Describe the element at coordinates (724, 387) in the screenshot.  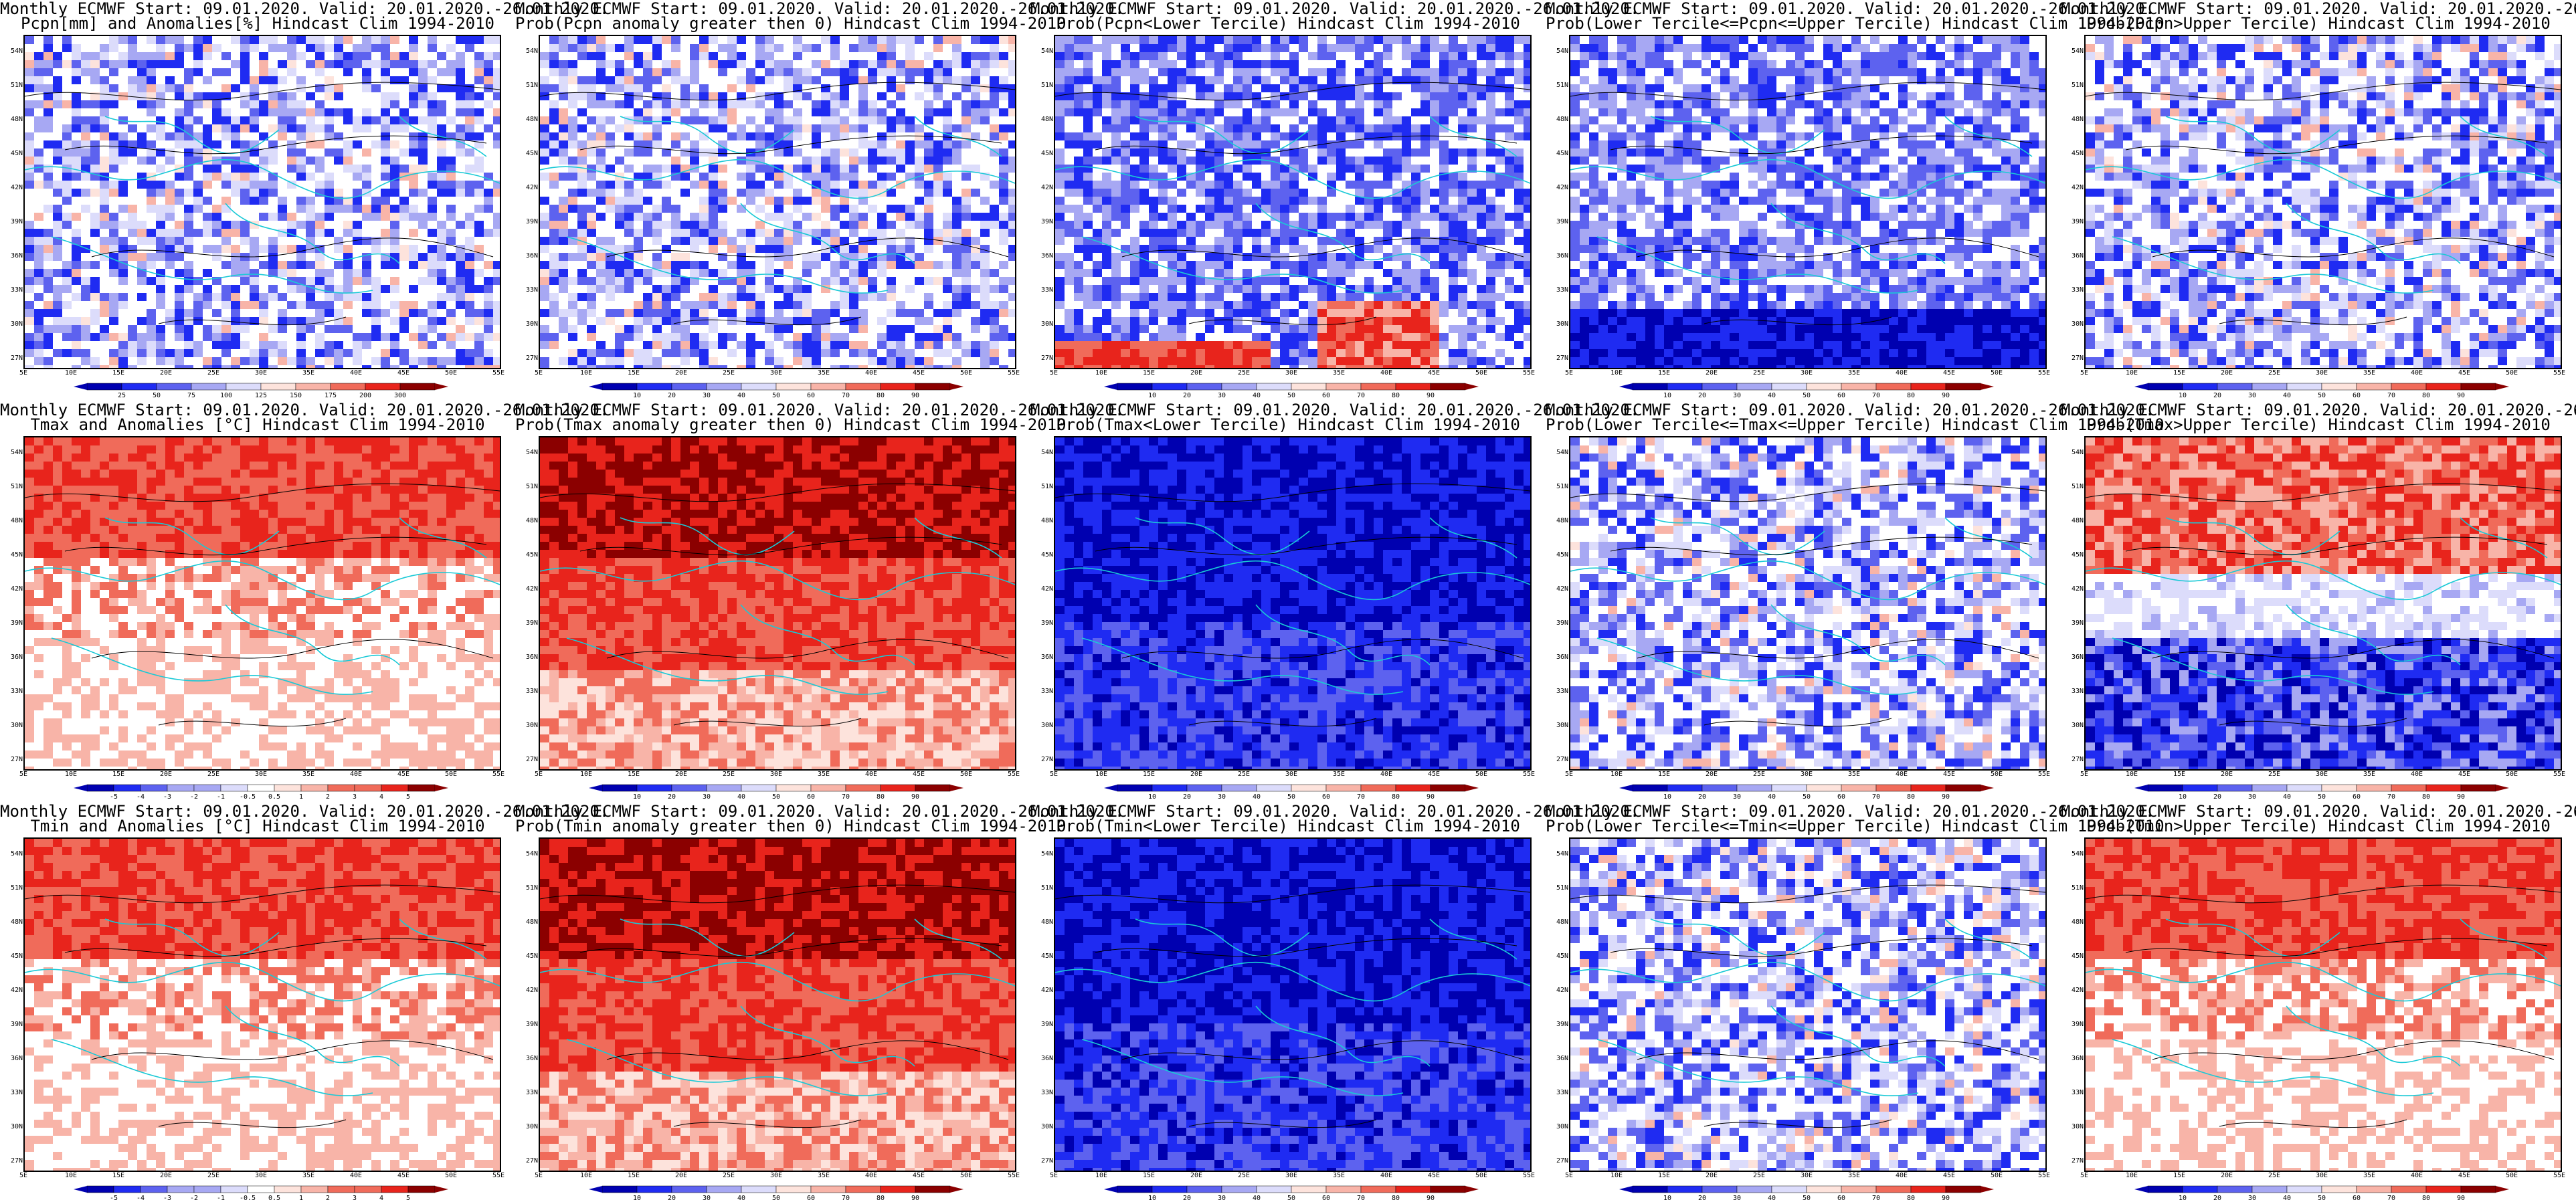
I see `colorbar-segment` at that location.